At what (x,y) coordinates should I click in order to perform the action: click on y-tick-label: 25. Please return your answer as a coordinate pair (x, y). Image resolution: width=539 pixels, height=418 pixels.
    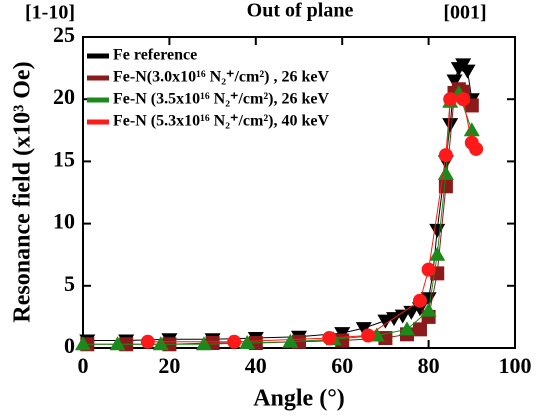
    Looking at the image, I should click on (64, 34).